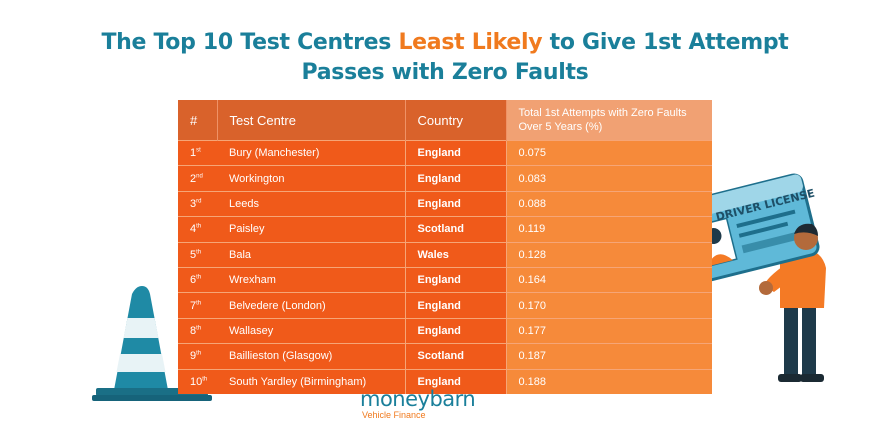 Image resolution: width=890 pixels, height=434 pixels. What do you see at coordinates (608, 178) in the screenshot?
I see `value-cell: 0.083` at bounding box center [608, 178].